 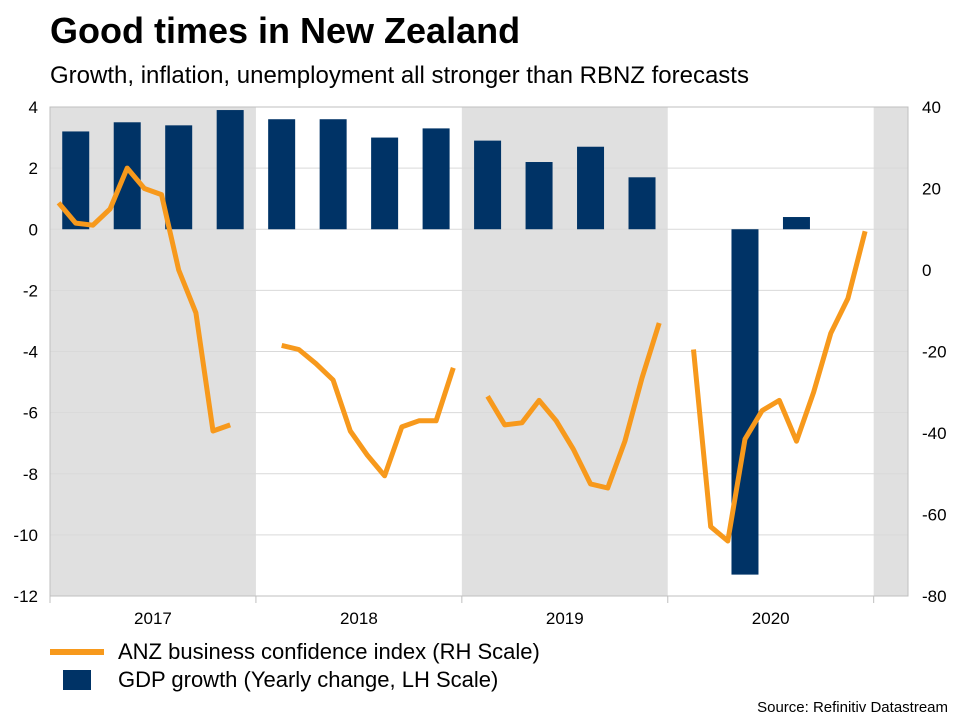 I want to click on right-tick-label: 20, so click(x=931, y=189).